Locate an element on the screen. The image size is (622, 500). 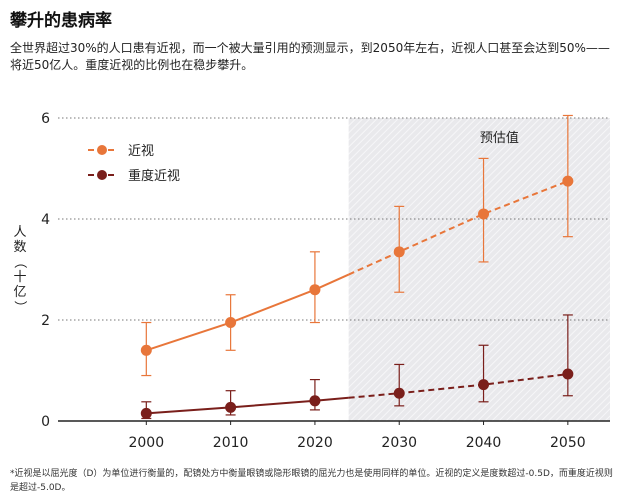
y-tick-label: 0 is located at coordinates (45, 422).